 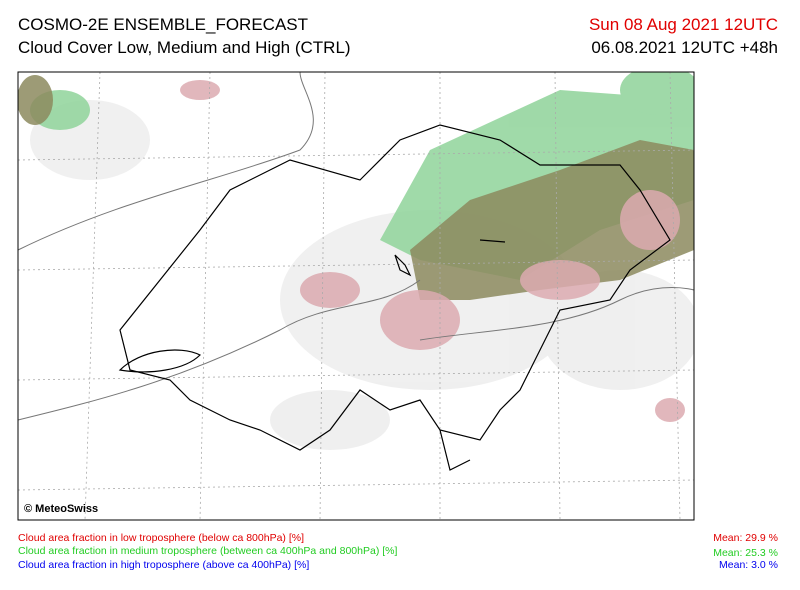 I want to click on legend-high-mean: Mean: 3.0 %, so click(x=748, y=565).